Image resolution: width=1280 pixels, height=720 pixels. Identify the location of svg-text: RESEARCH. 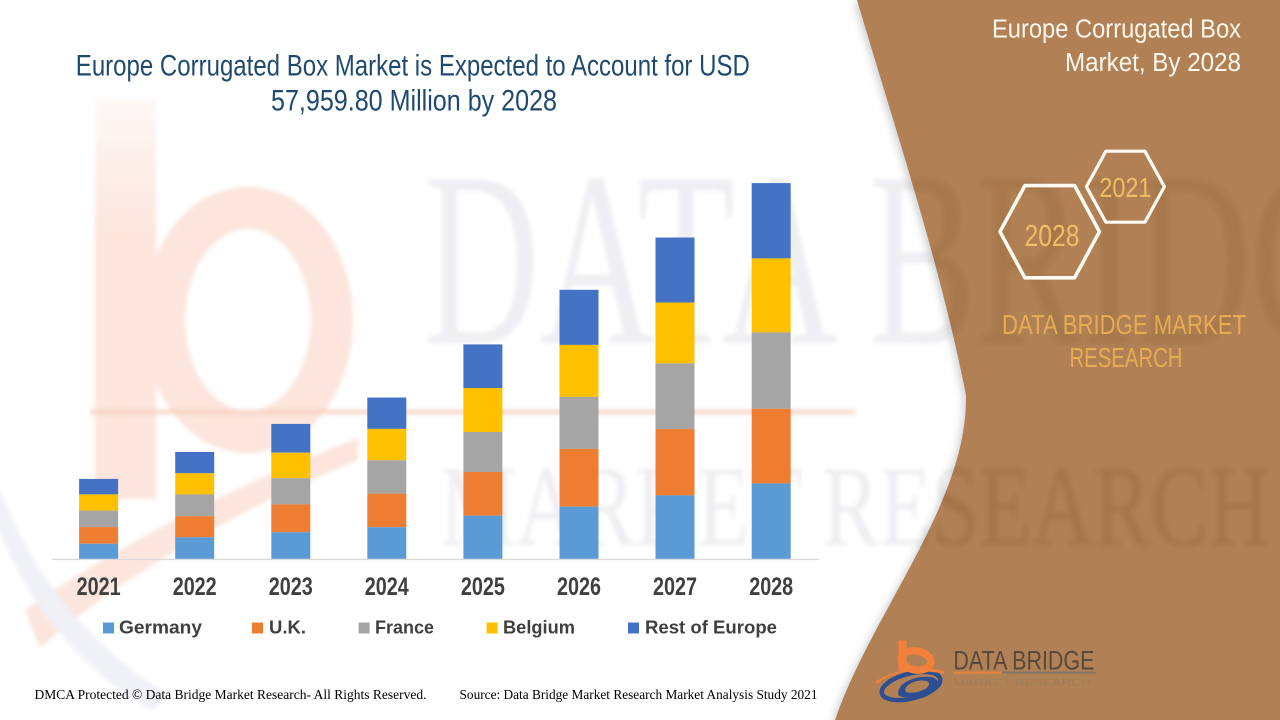
(1126, 357).